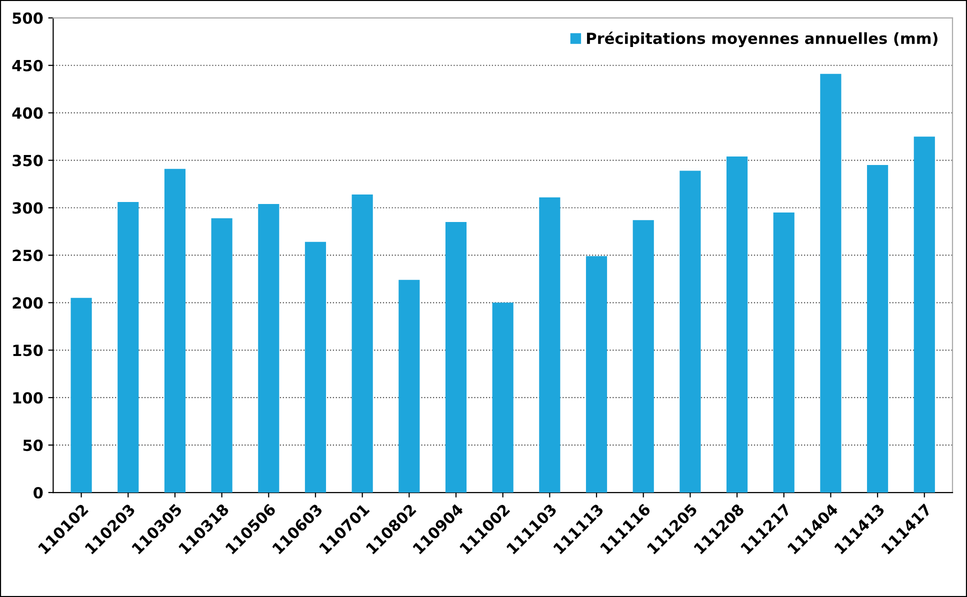  Describe the element at coordinates (28, 350) in the screenshot. I see `y-tick-label: 150` at that location.